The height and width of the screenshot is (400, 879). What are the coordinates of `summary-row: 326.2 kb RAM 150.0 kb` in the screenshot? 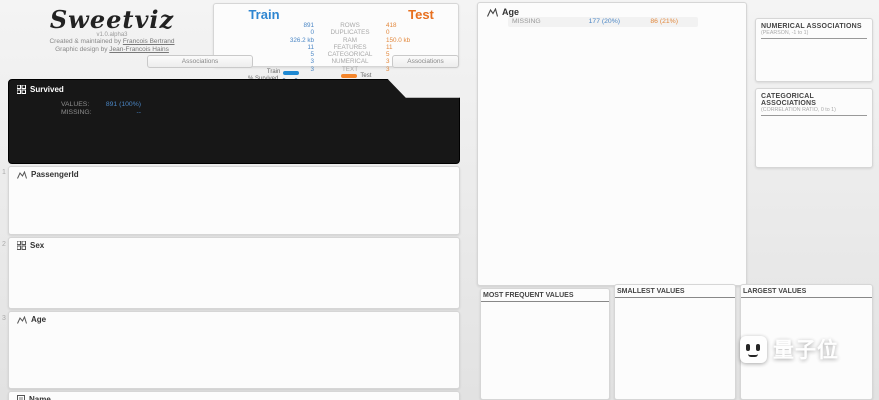 It's located at (336, 40).